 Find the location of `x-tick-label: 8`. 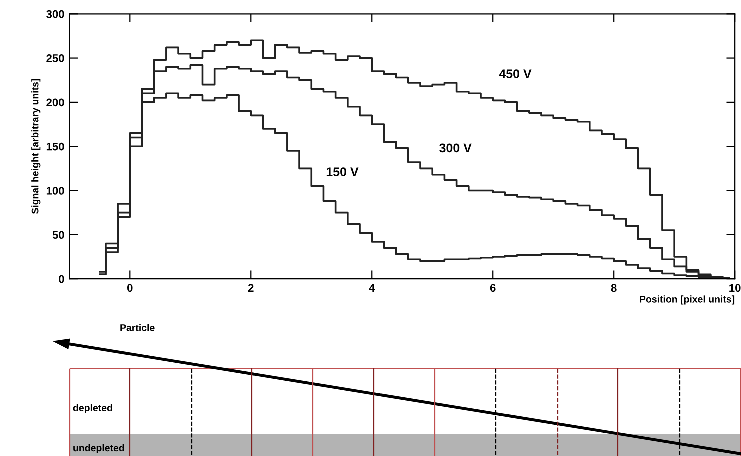

x-tick-label: 8 is located at coordinates (614, 288).